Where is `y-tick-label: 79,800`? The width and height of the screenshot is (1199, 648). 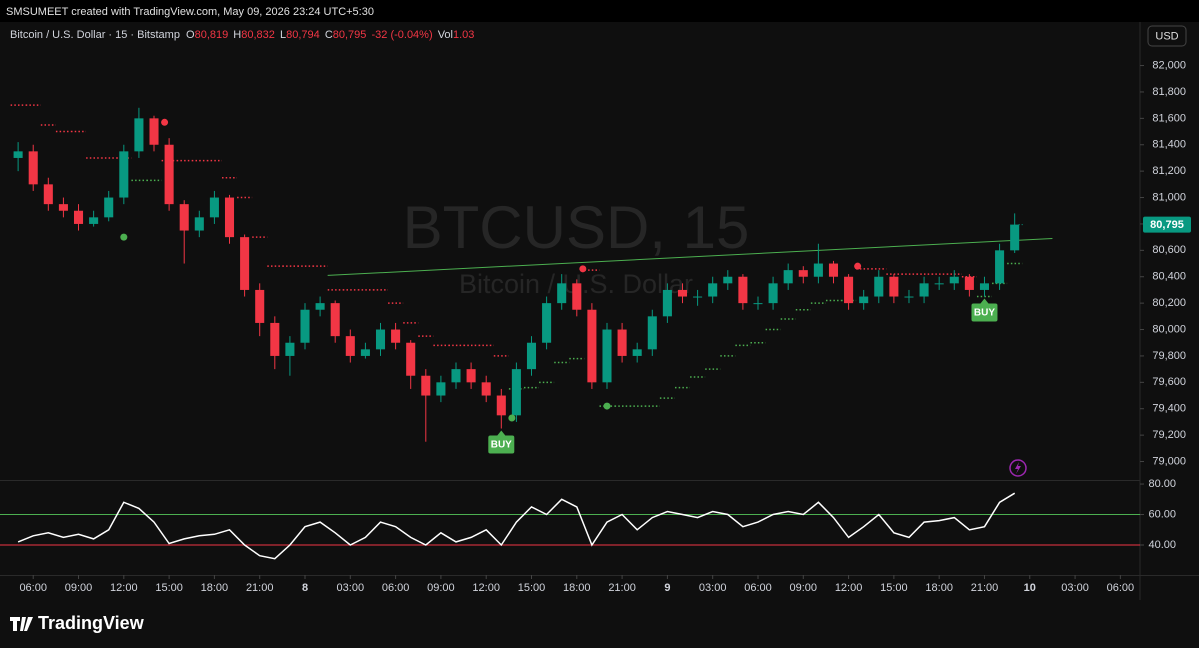
y-tick-label: 79,800 is located at coordinates (1169, 356).